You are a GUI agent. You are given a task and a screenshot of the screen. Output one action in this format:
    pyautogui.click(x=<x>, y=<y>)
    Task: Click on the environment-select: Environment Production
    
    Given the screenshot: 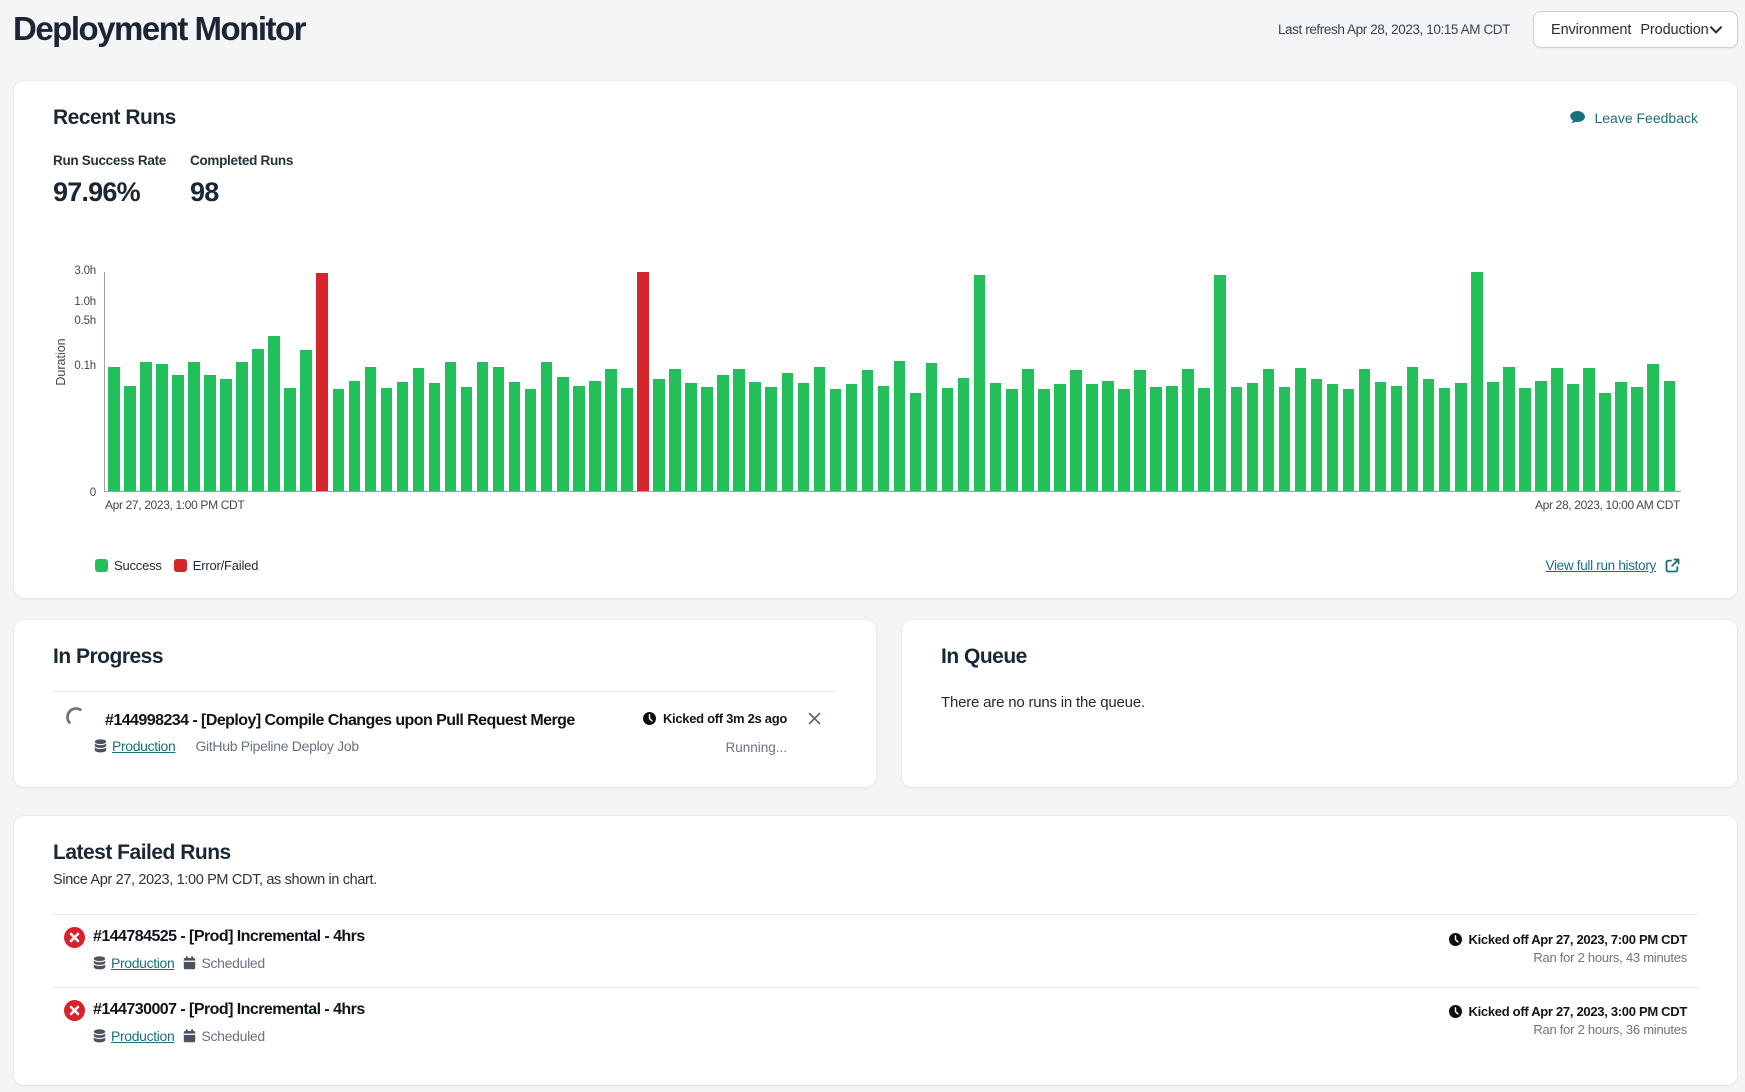 What is the action you would take?
    pyautogui.click(x=1635, y=29)
    